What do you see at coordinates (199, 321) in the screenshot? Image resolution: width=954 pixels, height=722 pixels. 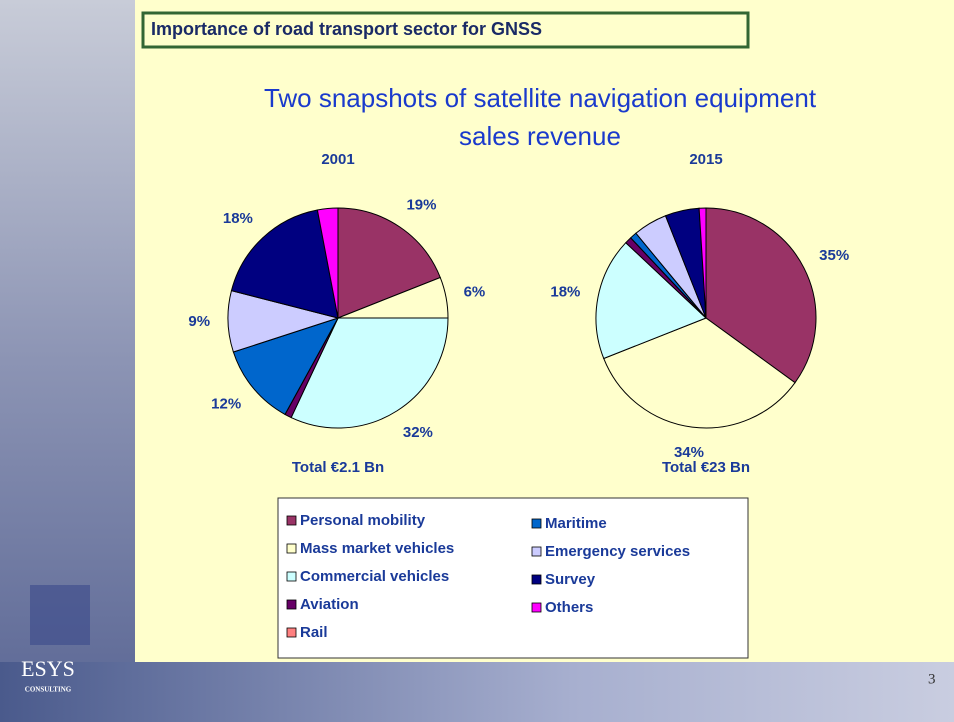 I see `data-label: 9%` at bounding box center [199, 321].